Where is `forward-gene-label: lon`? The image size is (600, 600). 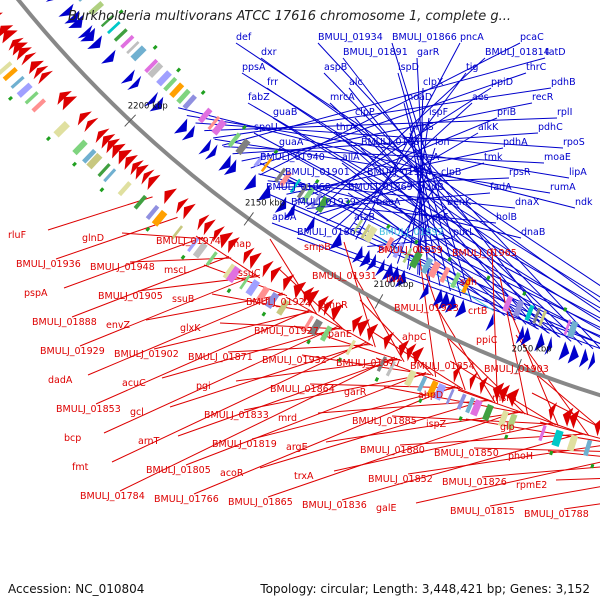
forward-gene-label: lon is located at coordinates (442, 142).